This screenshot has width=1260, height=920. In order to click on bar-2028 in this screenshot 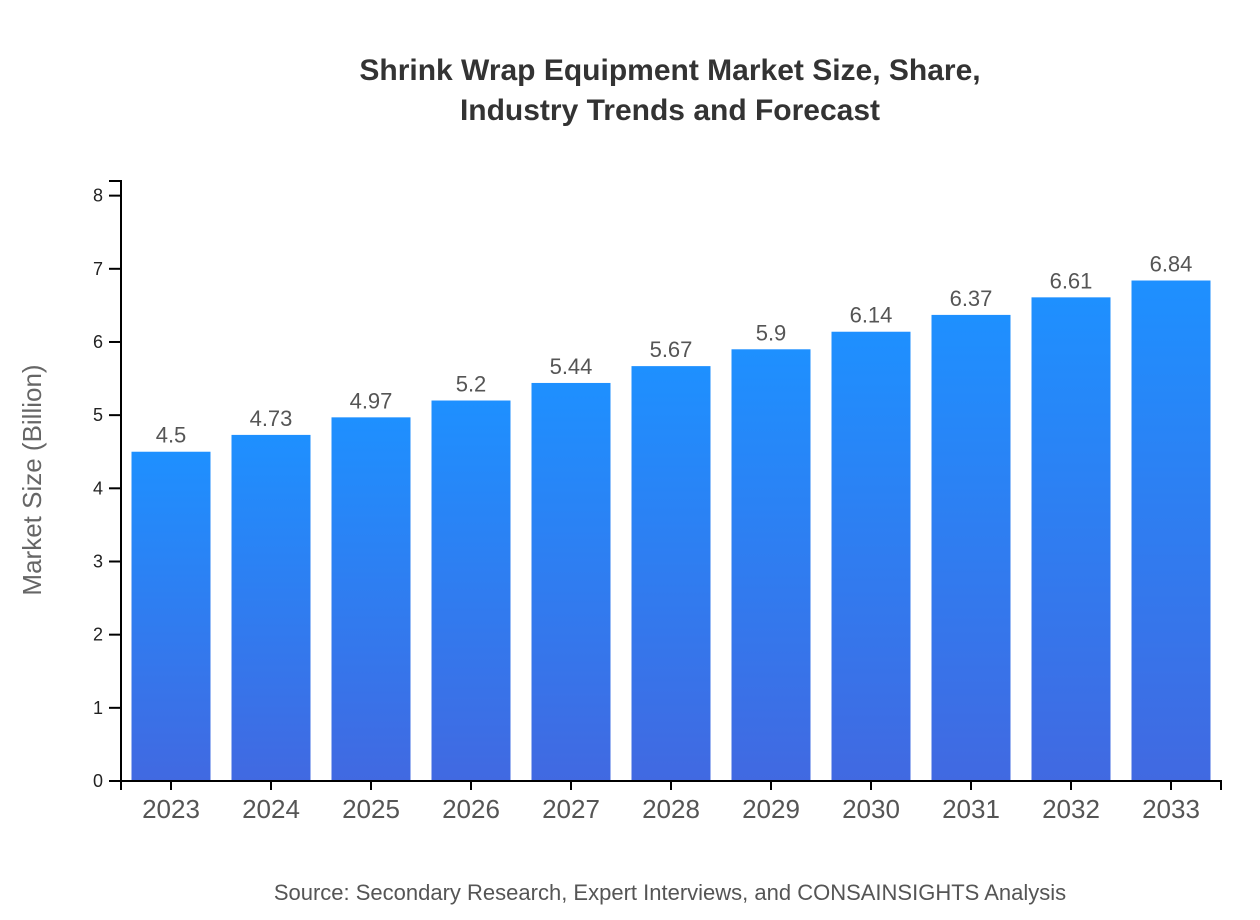, I will do `click(671, 573)`.